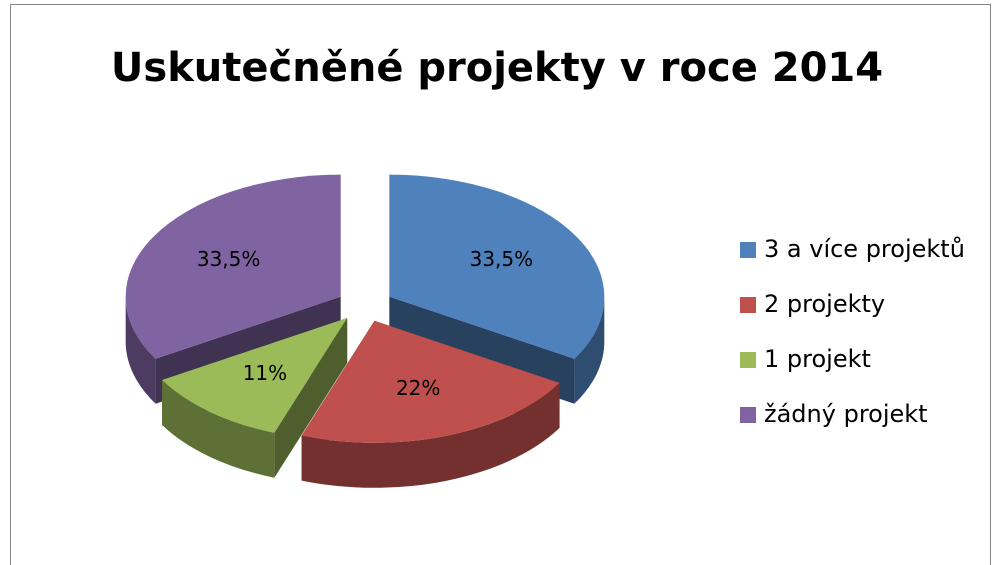  I want to click on data-label: 22%, so click(418, 388).